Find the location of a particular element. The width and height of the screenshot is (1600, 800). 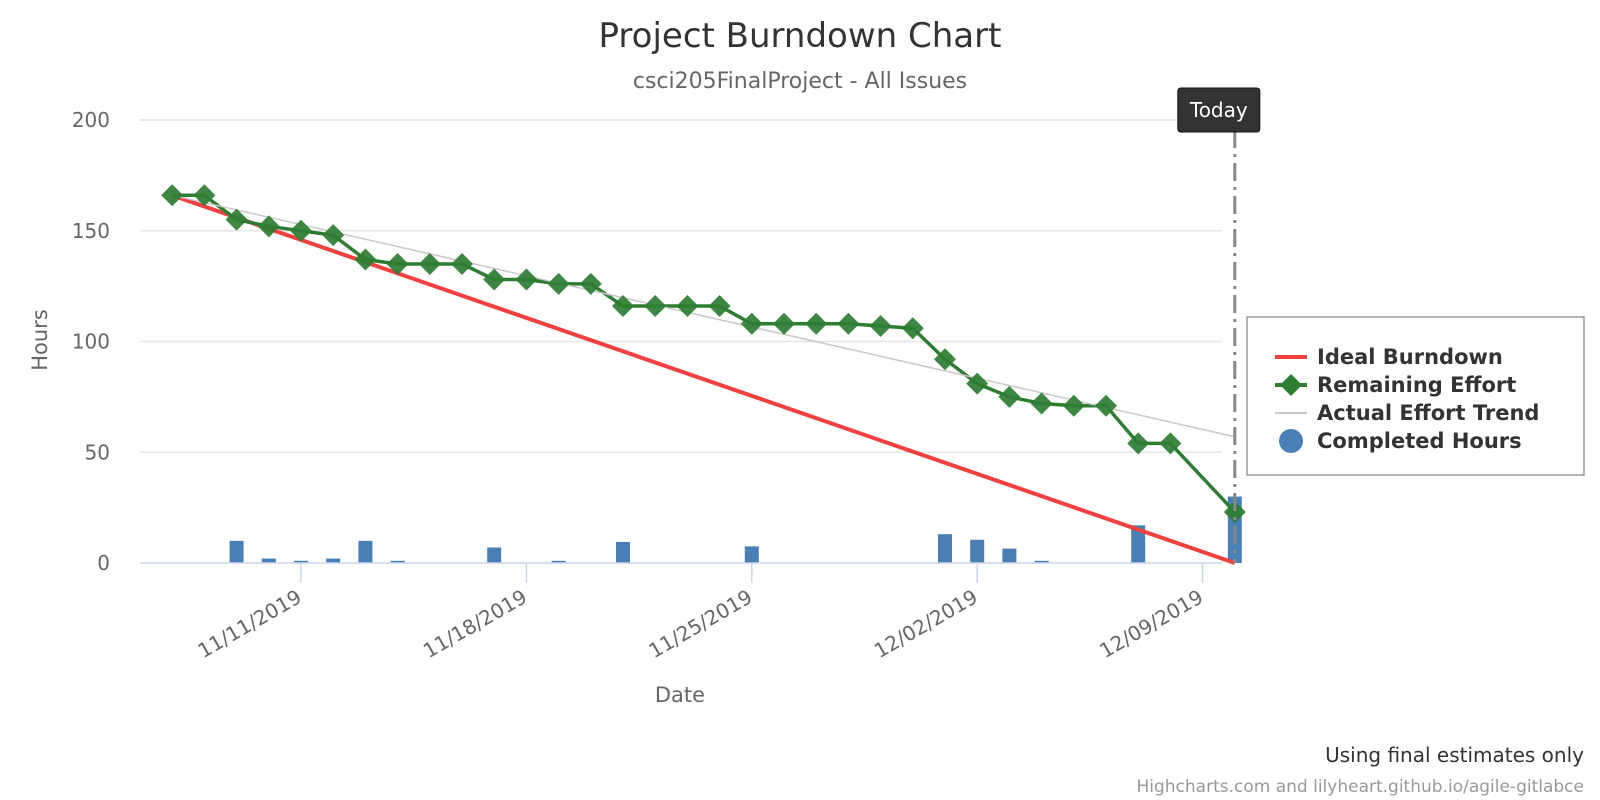

today-marker: Today is located at coordinates (1219, 325).